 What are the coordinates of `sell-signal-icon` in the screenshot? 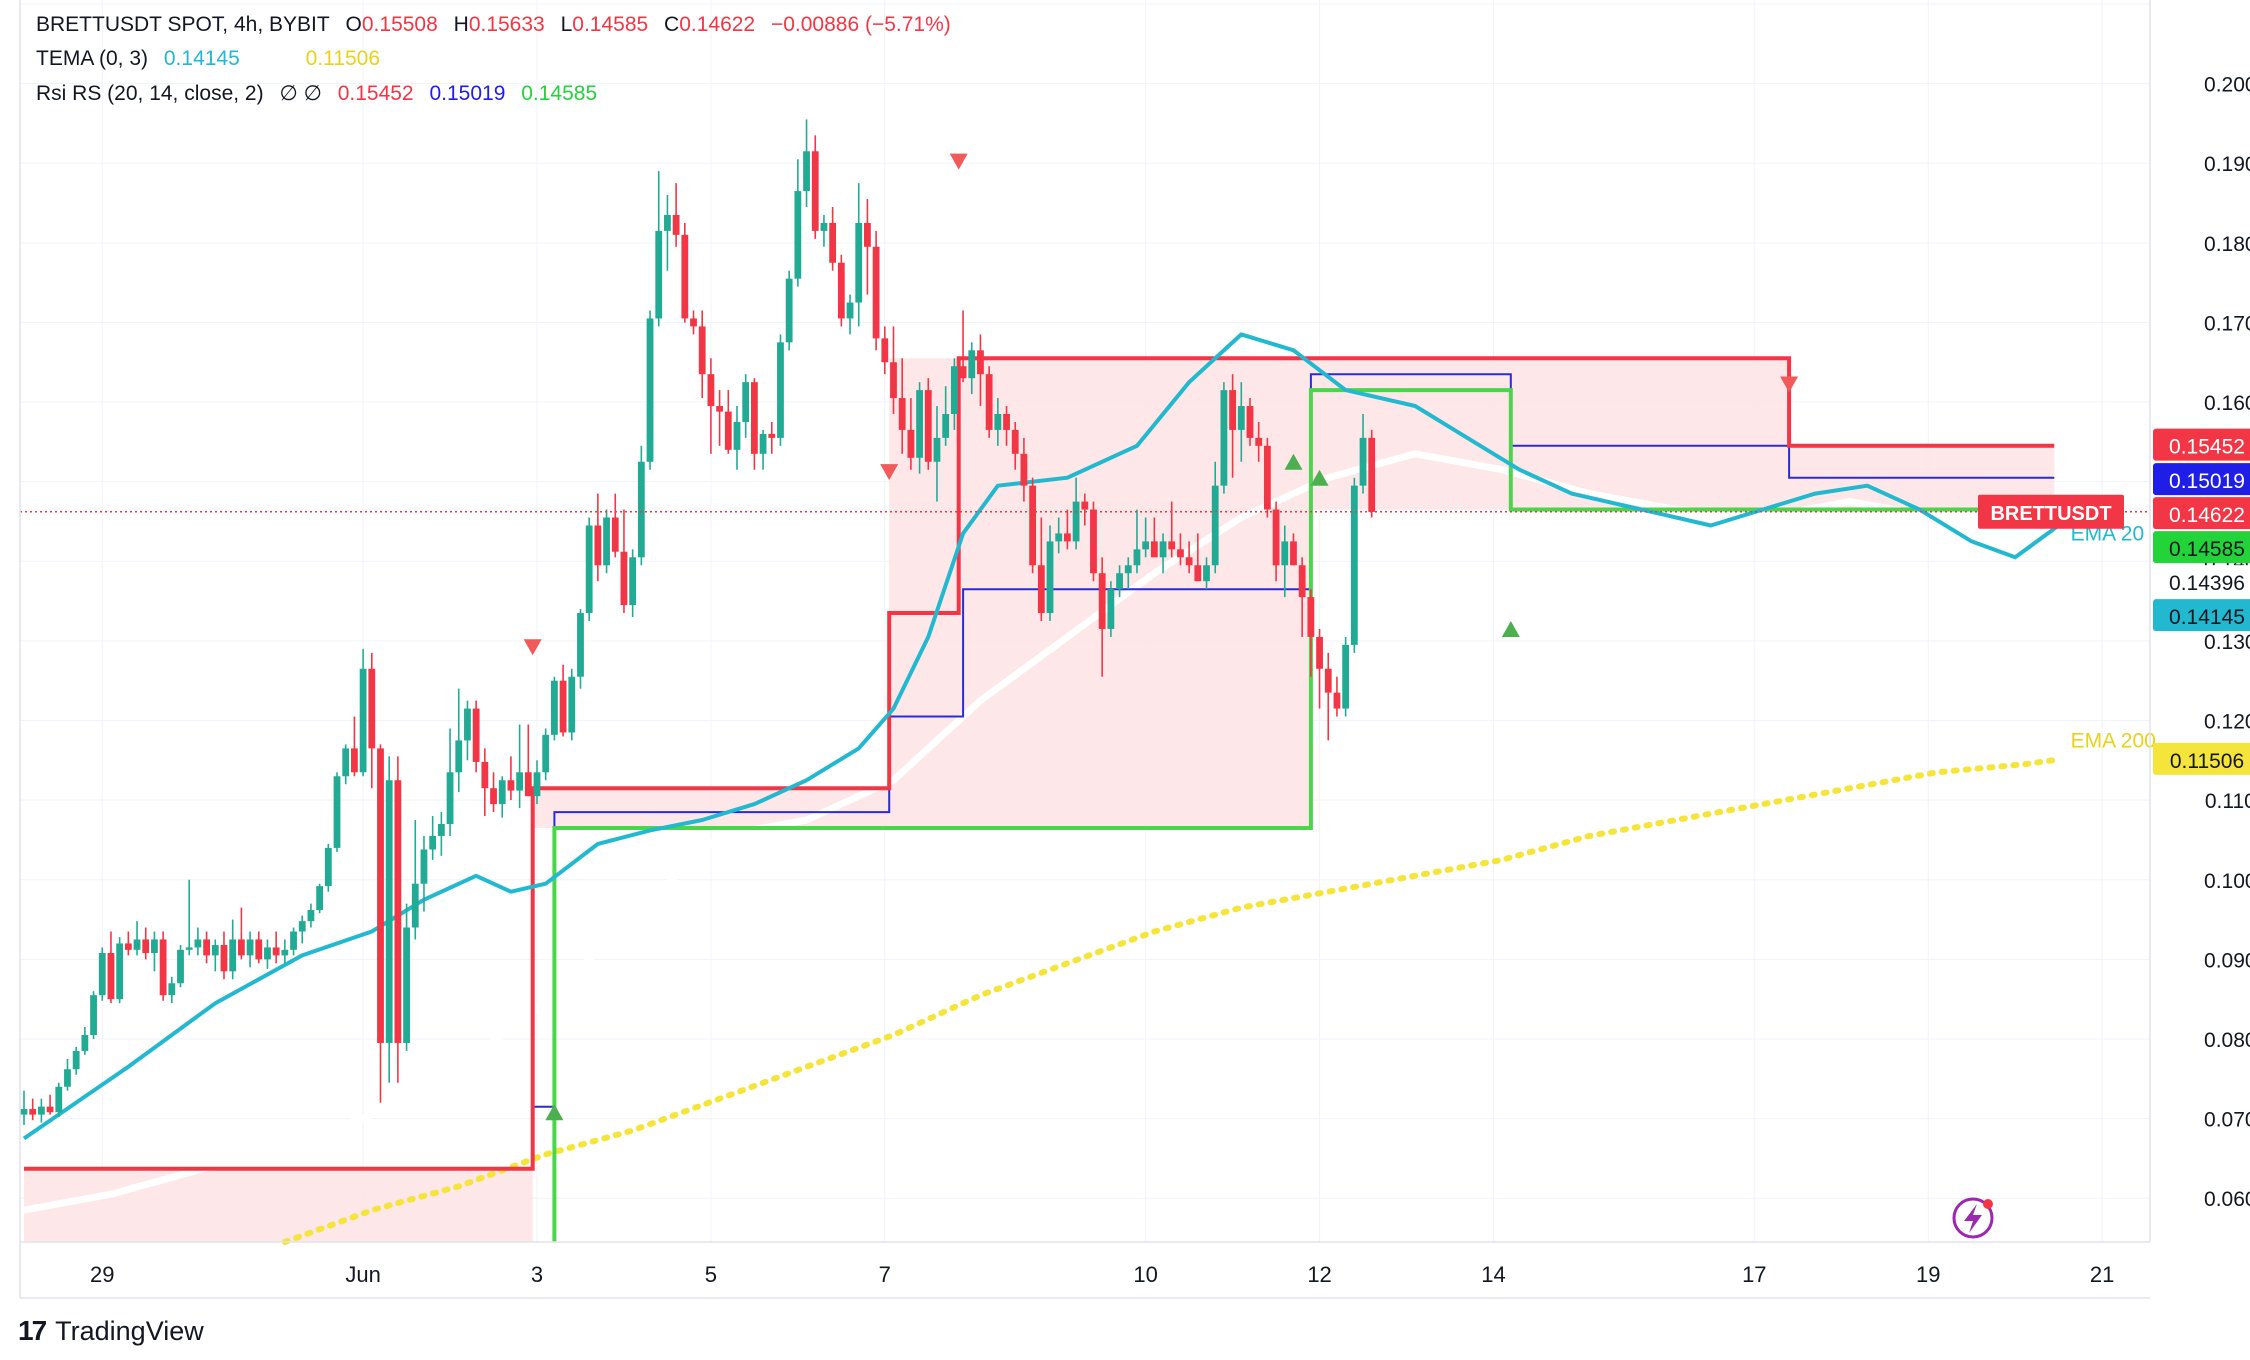 It's located at (532, 647).